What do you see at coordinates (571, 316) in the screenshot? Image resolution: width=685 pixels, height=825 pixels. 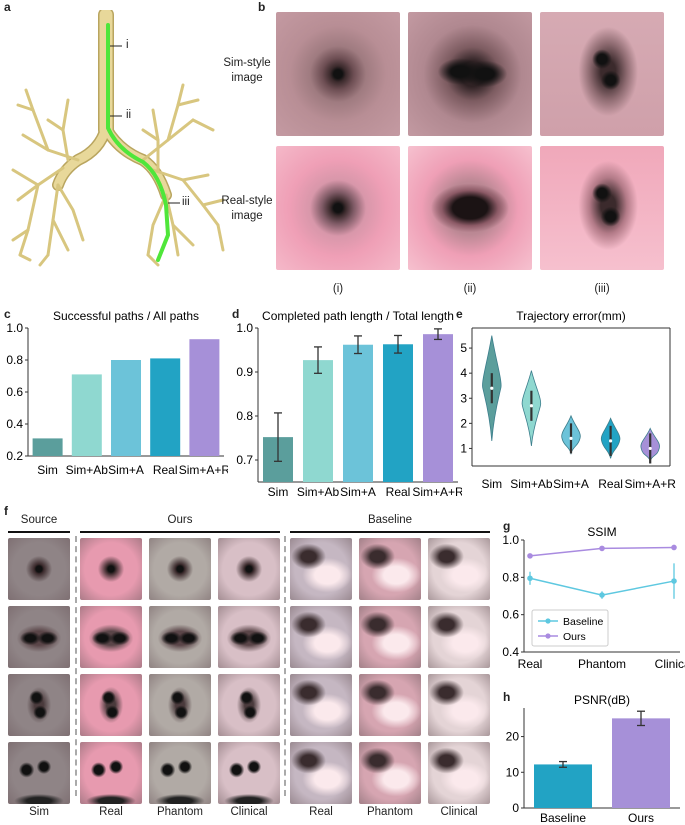 I see `chart-title-e: Trajectory error(mm)` at bounding box center [571, 316].